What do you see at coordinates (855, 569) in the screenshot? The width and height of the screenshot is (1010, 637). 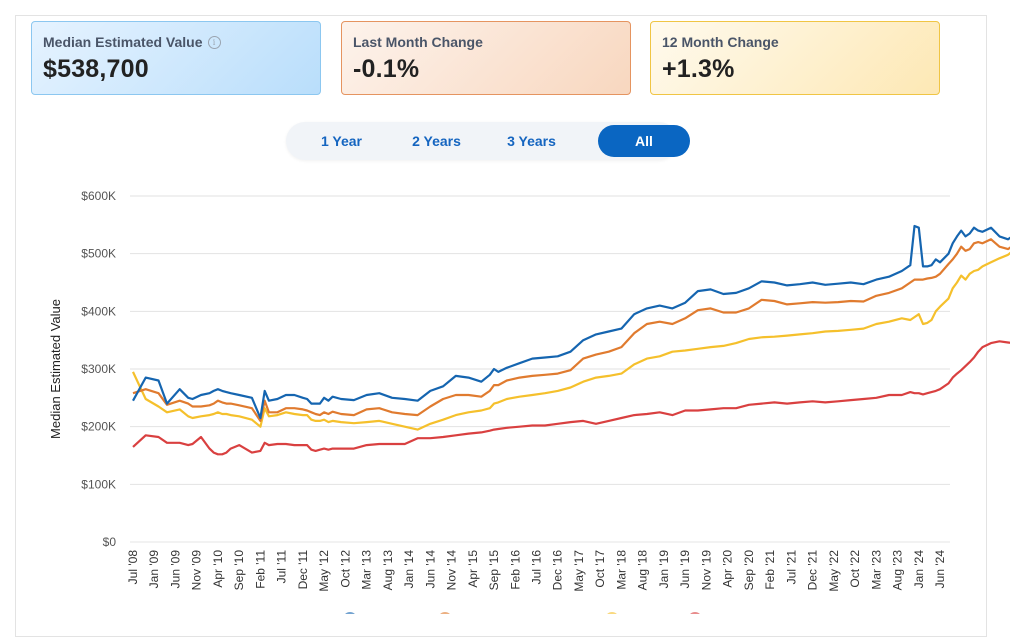 I see `x-tick-label: Oct '22` at bounding box center [855, 569].